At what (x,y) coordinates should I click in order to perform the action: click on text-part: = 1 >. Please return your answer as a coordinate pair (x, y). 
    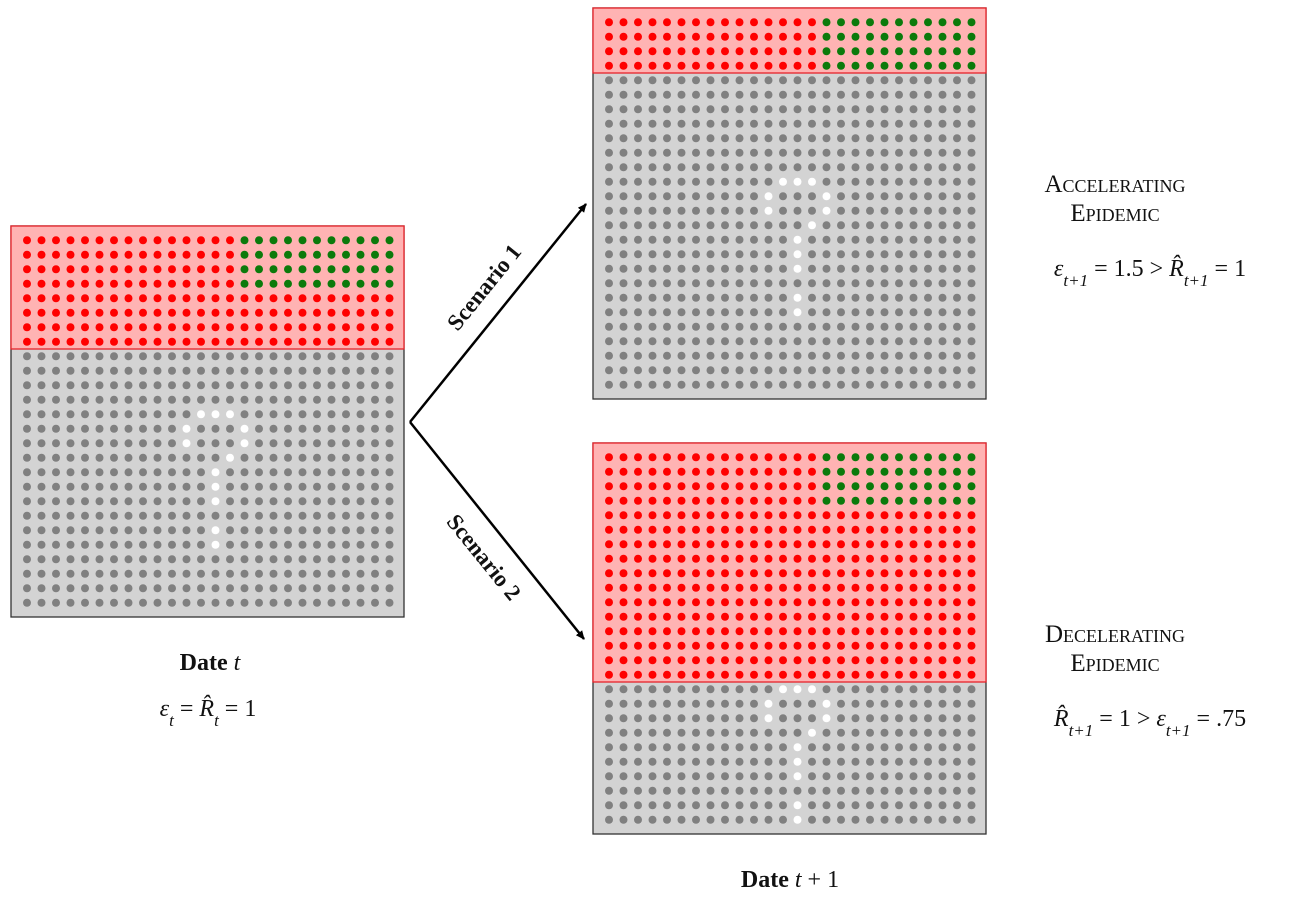
    Looking at the image, I should click on (1124, 719).